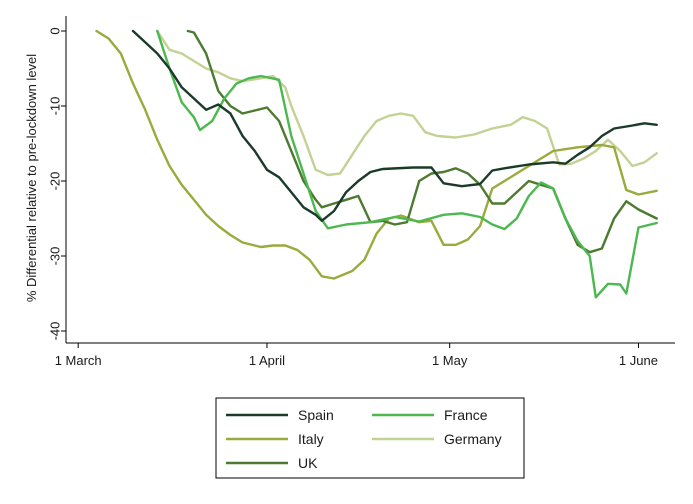 Image resolution: width=693 pixels, height=504 pixels. I want to click on y-axis-ticks: 0 -10 -20 -30 -40, so click(57, 184).